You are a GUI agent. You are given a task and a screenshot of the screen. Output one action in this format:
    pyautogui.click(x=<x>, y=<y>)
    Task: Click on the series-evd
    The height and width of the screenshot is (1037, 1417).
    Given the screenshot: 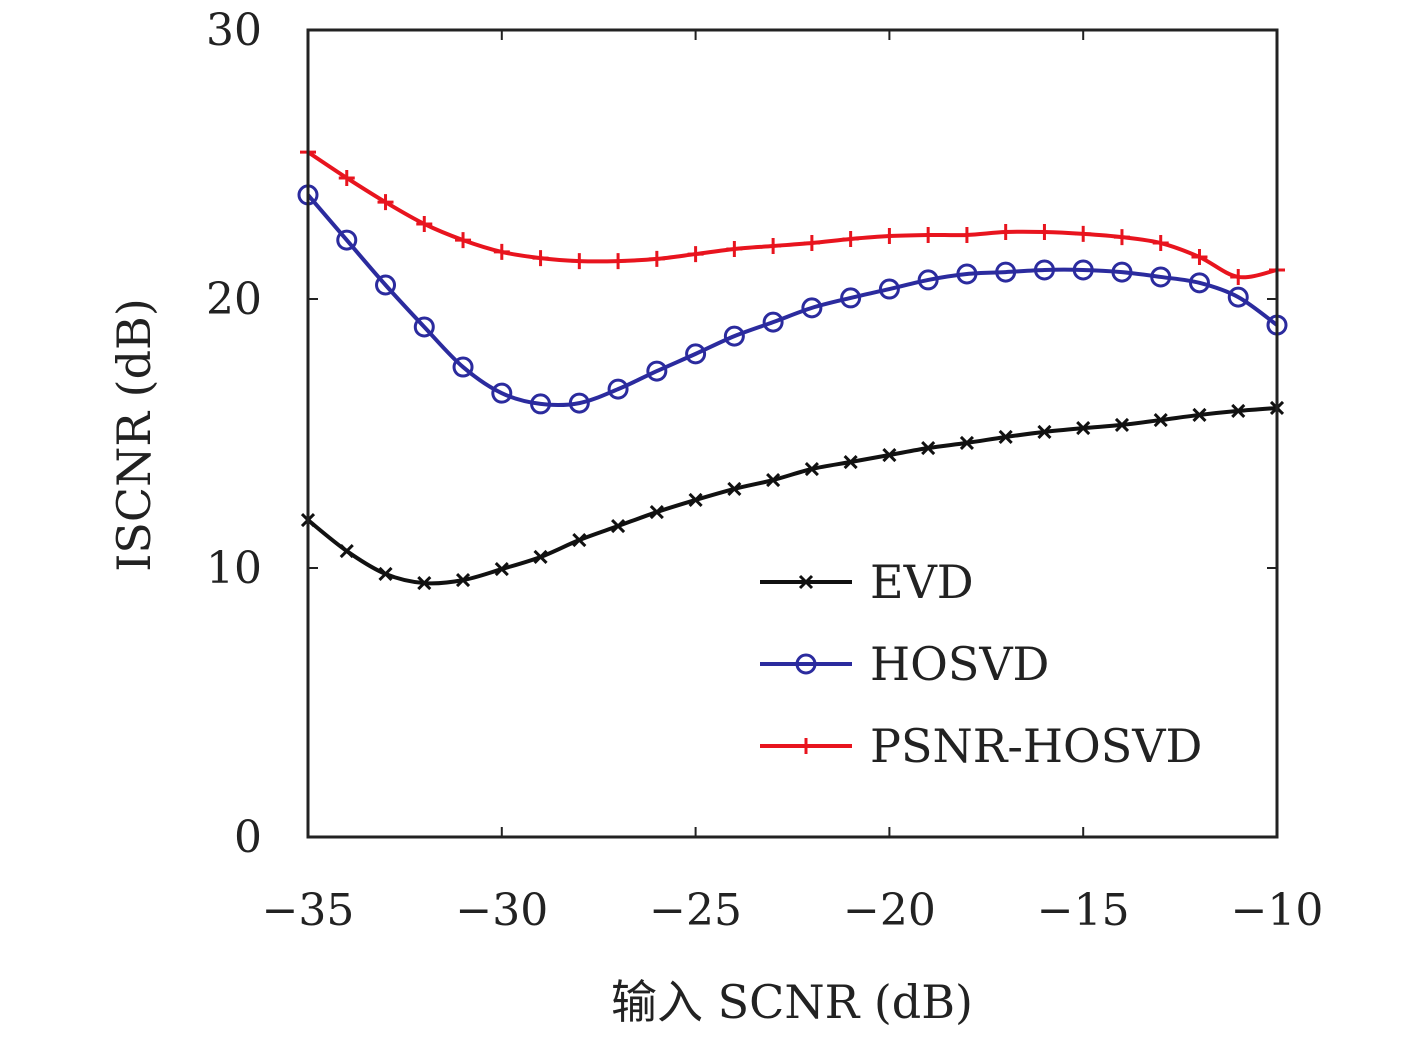 What is the action you would take?
    pyautogui.click(x=792, y=495)
    